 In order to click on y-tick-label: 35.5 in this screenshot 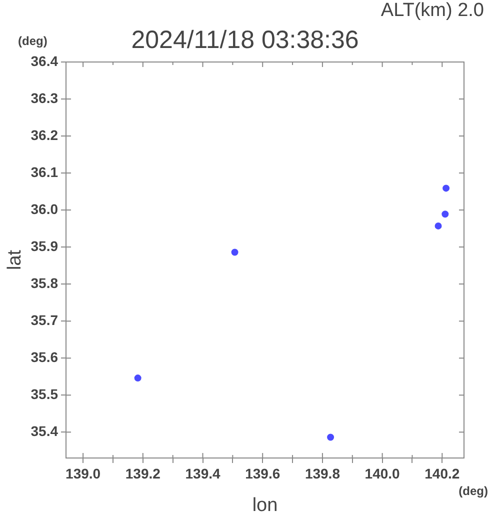, I will do `click(44, 394)`.